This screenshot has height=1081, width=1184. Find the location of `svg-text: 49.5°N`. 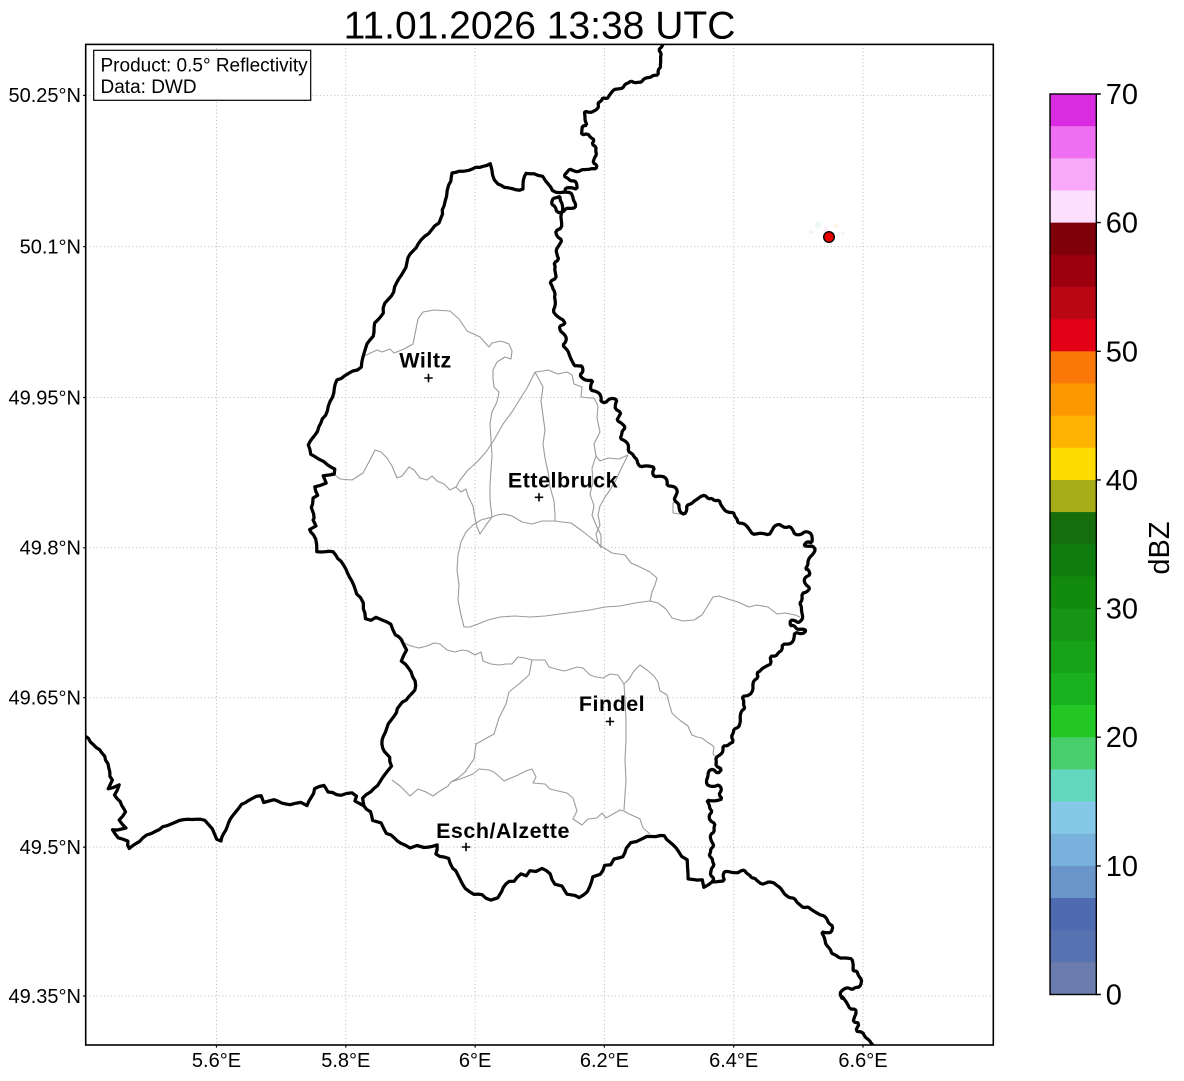

svg-text: 49.5°N is located at coordinates (50, 848).